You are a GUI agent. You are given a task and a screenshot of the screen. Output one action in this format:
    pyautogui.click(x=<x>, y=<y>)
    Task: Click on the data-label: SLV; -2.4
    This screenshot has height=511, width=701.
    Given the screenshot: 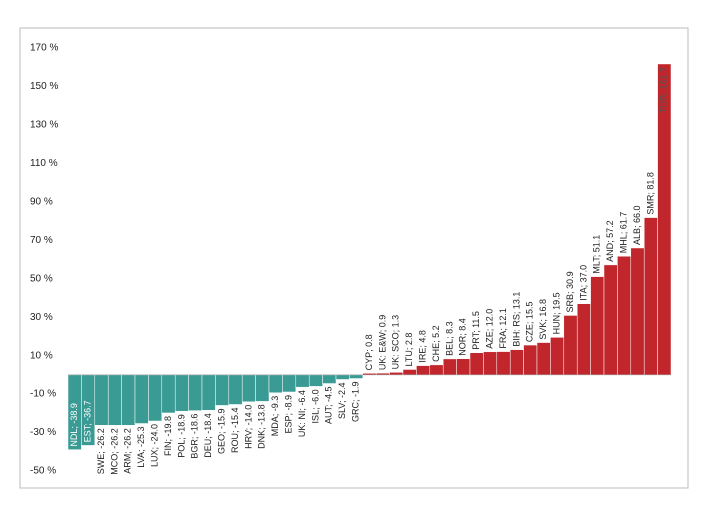 What is the action you would take?
    pyautogui.click(x=342, y=400)
    